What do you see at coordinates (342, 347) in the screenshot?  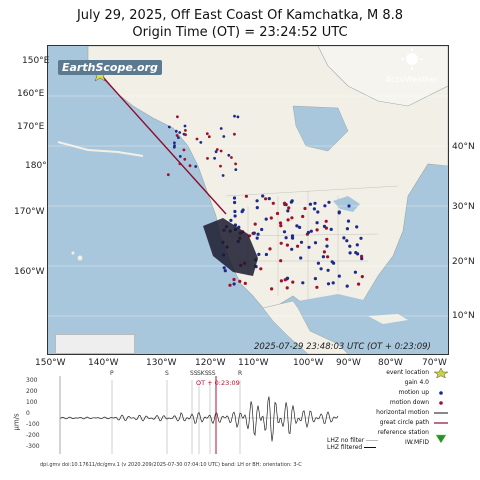 I see `map-timestamp: 2025-07-29 23:48:03 UTC (OT + 0:23:09)` at bounding box center [342, 347].